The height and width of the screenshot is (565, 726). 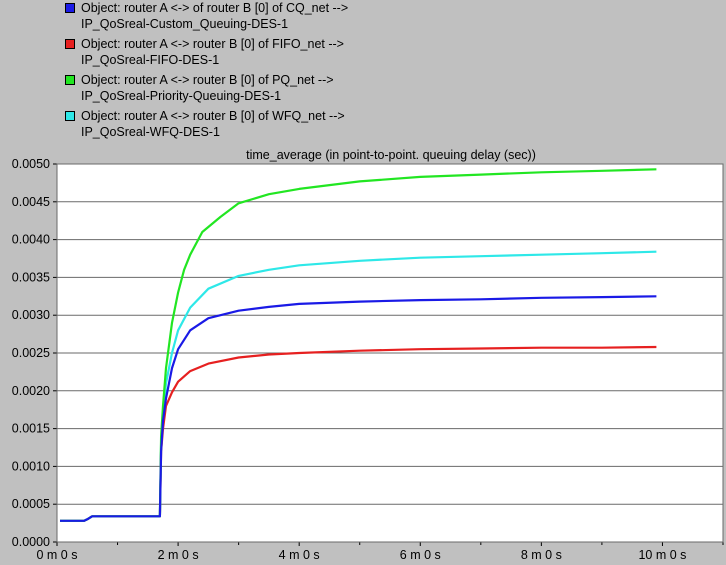 What do you see at coordinates (178, 555) in the screenshot?
I see `x-tick-label: 2 m 0 s` at bounding box center [178, 555].